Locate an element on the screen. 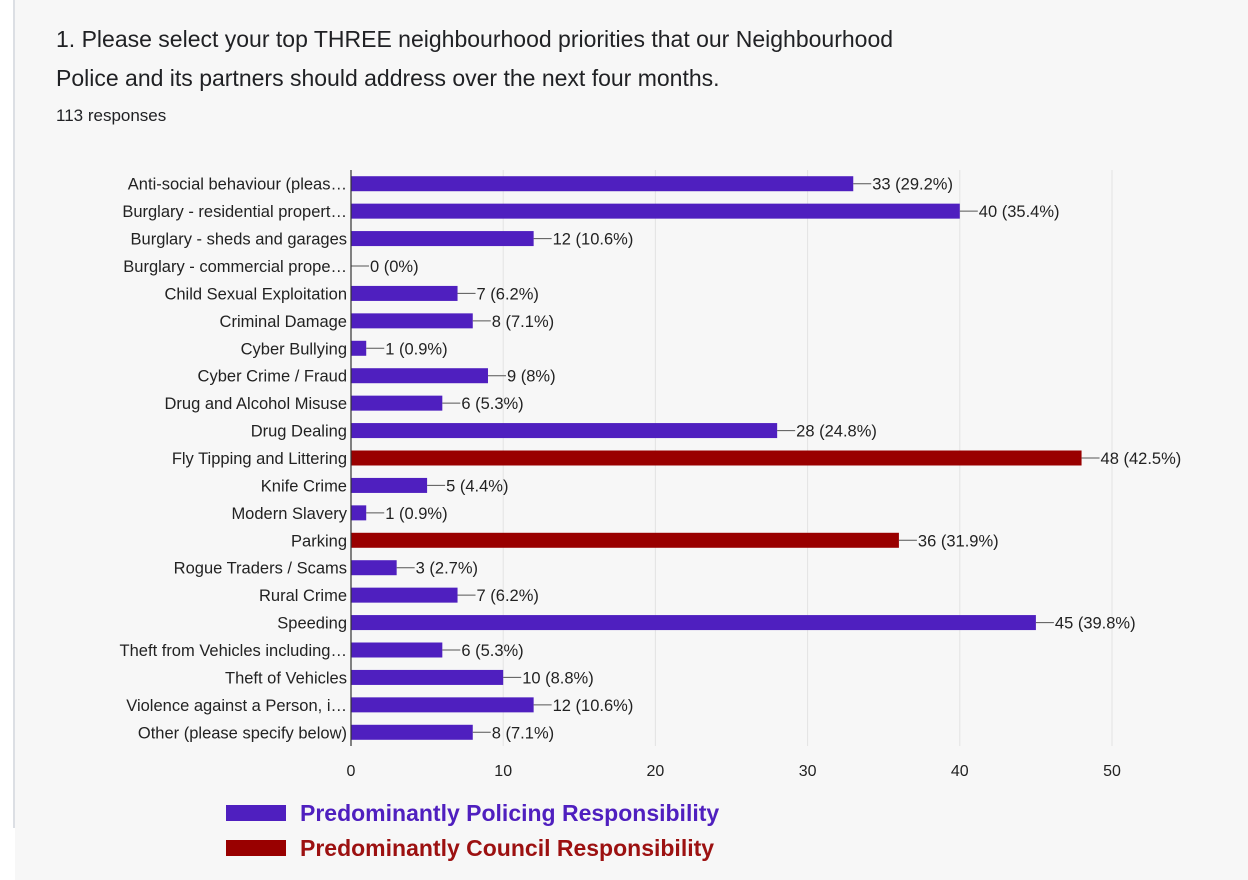 This screenshot has height=880, width=1248. category-label: Child Sexual Exploitation is located at coordinates (255, 294).